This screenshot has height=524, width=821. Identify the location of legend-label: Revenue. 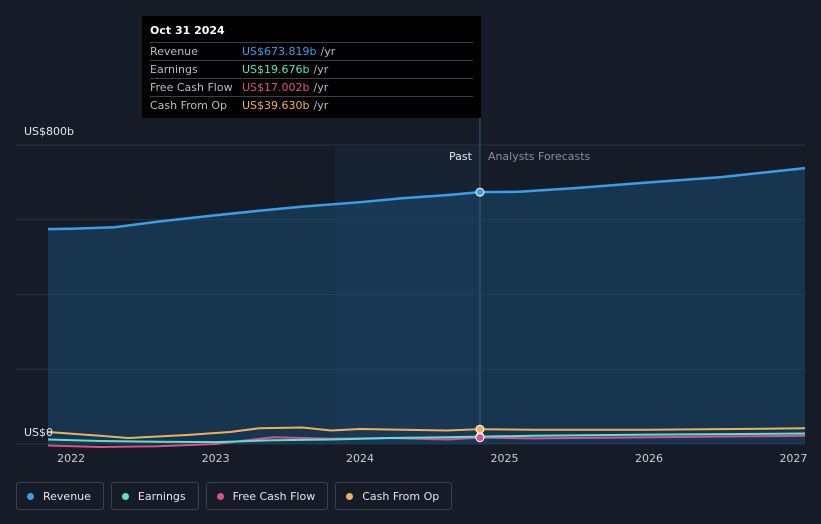
(67, 496).